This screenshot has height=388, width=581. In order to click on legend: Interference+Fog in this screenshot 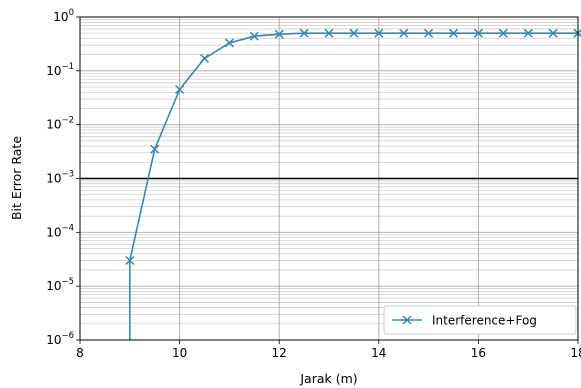, I will do `click(480, 320)`.